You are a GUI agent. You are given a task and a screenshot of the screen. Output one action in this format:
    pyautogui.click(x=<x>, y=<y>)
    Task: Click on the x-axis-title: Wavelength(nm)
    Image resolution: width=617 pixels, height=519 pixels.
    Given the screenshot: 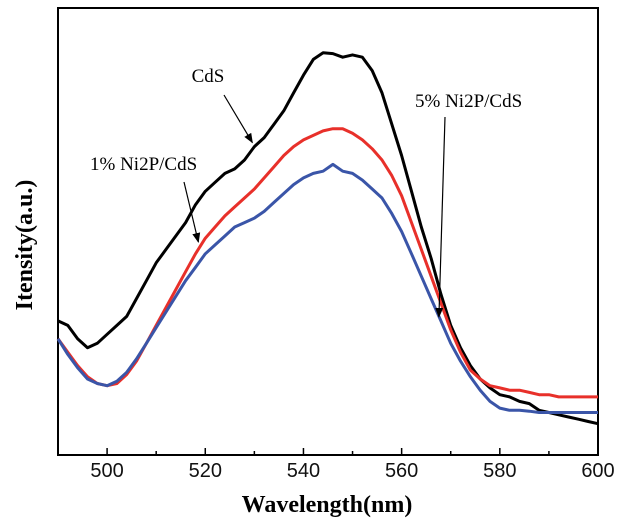 What is the action you would take?
    pyautogui.click(x=327, y=505)
    